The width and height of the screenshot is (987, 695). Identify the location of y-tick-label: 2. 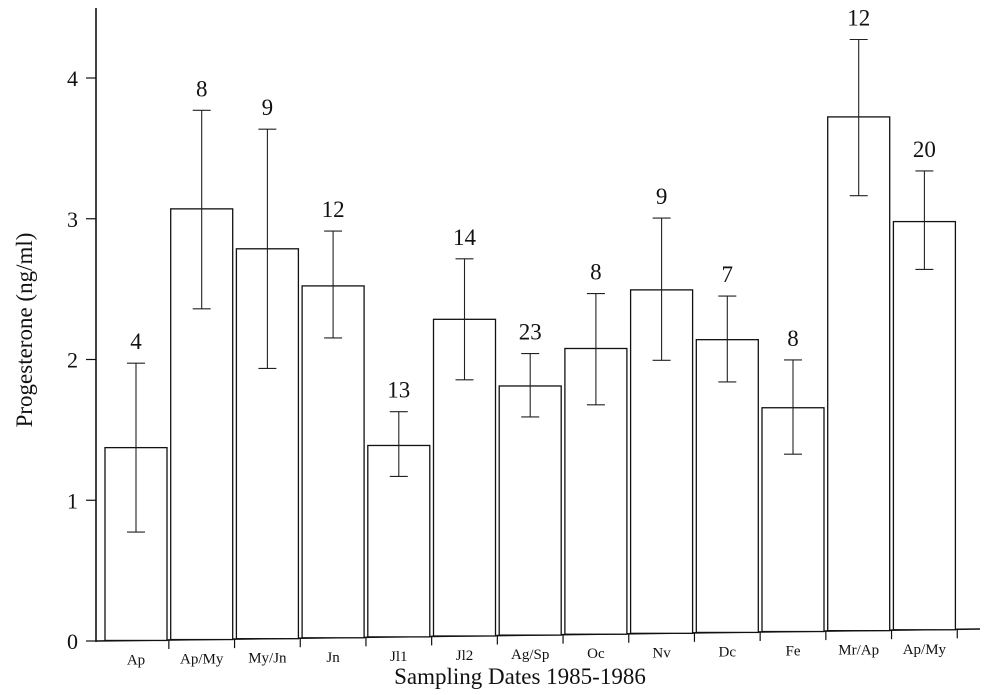
(72, 360).